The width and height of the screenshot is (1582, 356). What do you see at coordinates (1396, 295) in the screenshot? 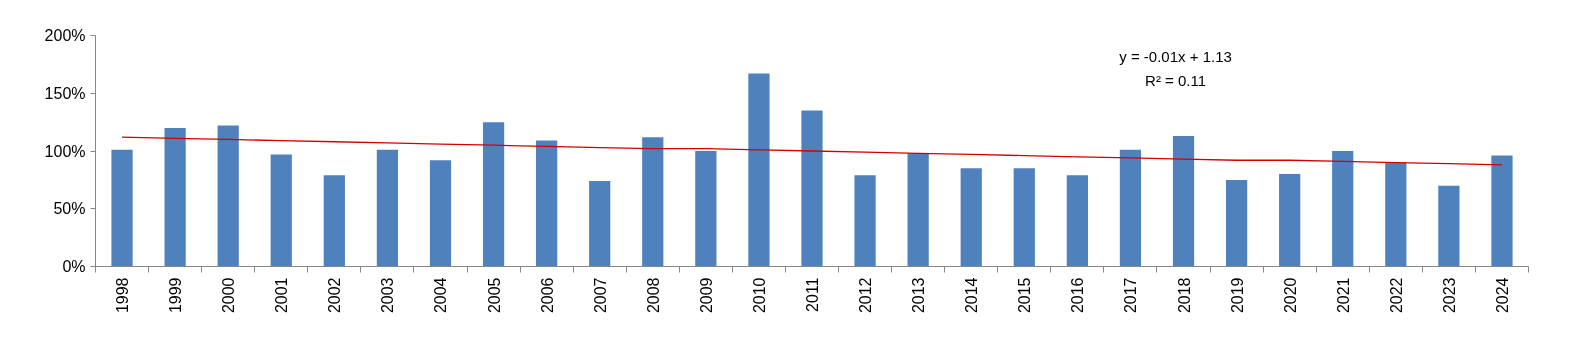
I see `x-tick-label: 2022` at bounding box center [1396, 295].